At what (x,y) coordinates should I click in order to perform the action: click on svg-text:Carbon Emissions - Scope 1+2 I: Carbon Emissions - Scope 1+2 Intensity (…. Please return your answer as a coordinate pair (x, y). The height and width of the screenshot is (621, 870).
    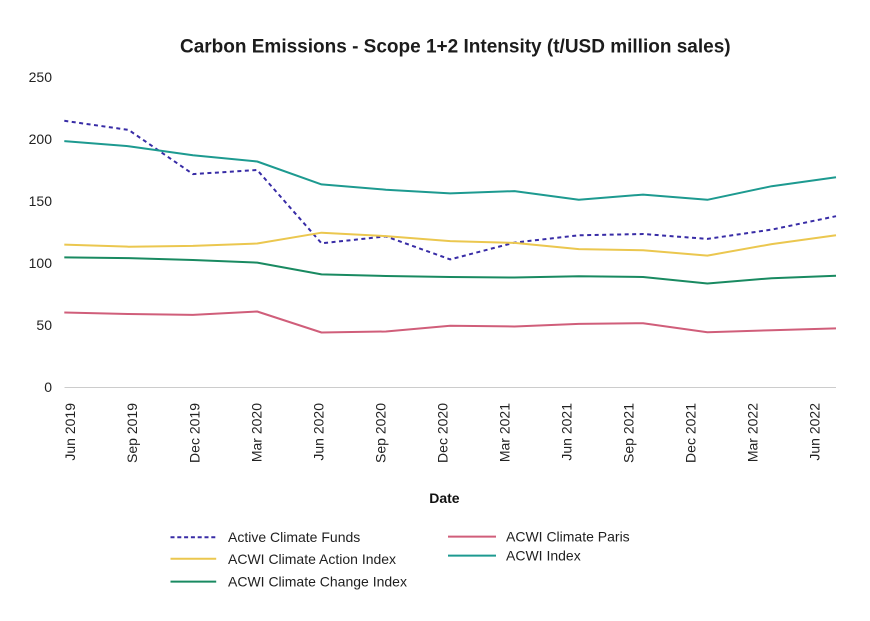
    Looking at the image, I should click on (455, 47).